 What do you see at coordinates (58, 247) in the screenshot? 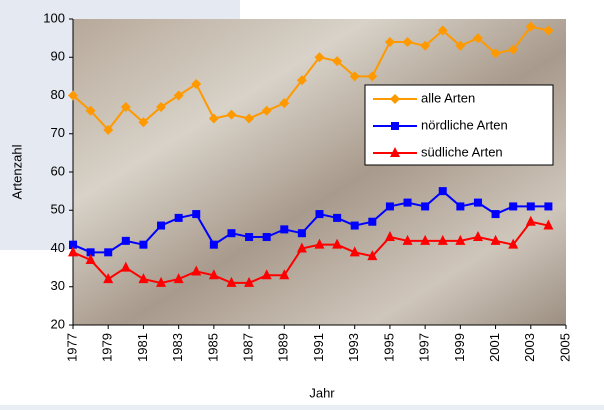
I see `y-tick-label: 40` at bounding box center [58, 247].